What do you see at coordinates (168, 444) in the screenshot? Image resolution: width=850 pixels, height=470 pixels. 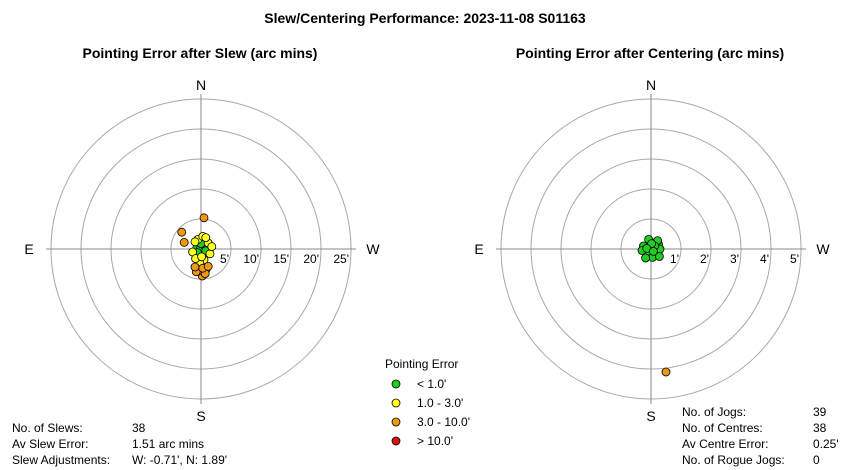 I see `av-slew-error-value: 1.51 arc mins` at bounding box center [168, 444].